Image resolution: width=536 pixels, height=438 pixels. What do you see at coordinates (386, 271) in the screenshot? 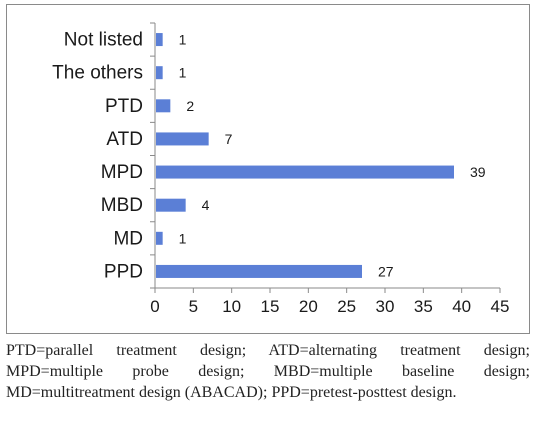
I see `data-label: 27` at bounding box center [386, 271].